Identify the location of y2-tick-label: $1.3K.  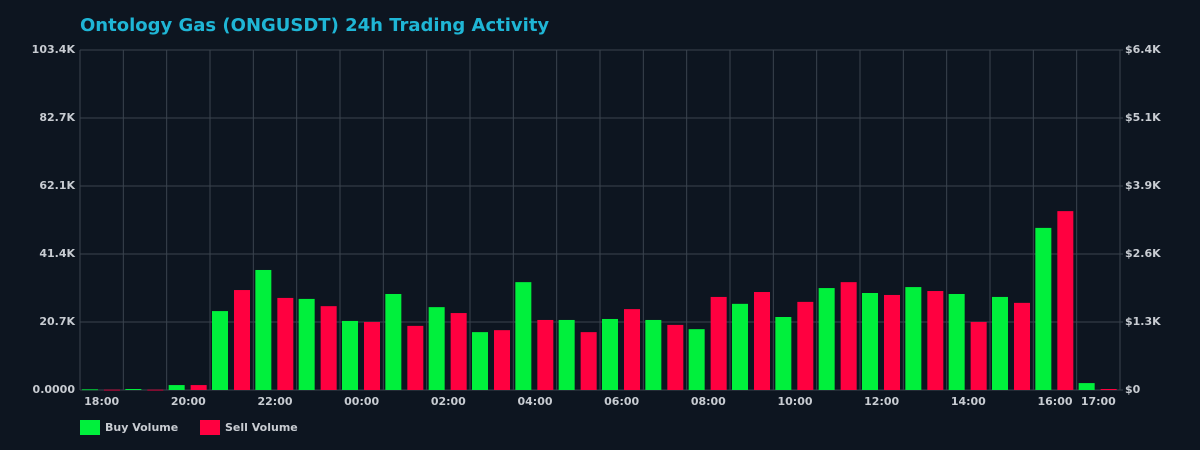
(1143, 321).